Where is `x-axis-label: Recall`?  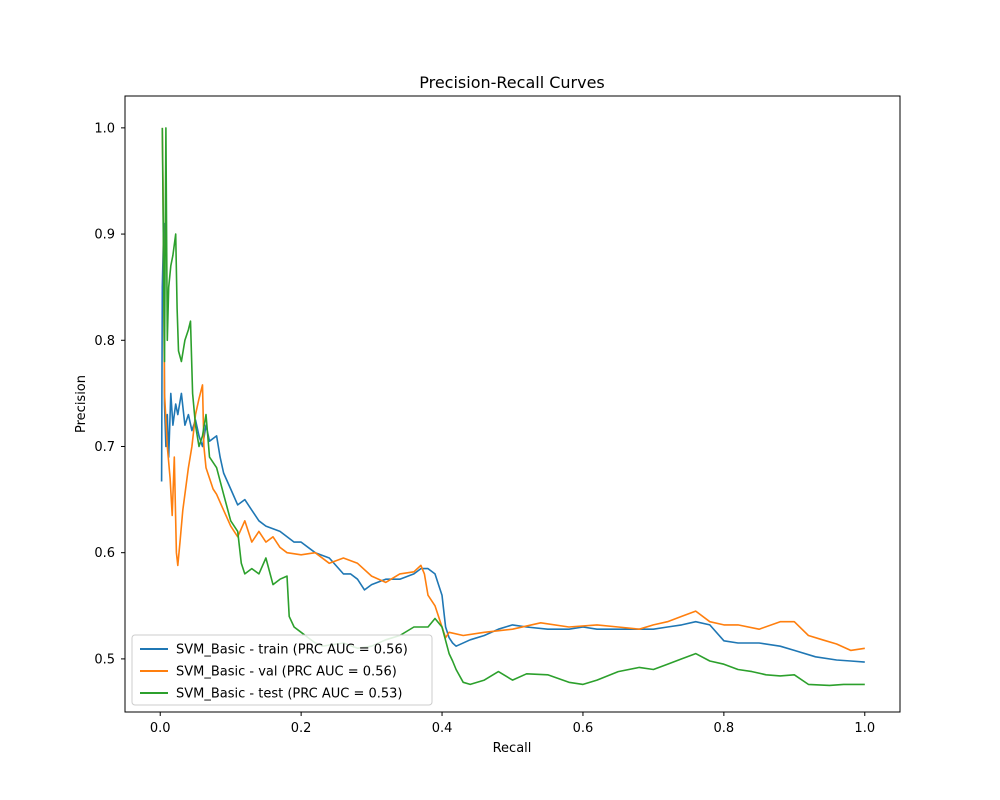 x-axis-label: Recall is located at coordinates (512, 748).